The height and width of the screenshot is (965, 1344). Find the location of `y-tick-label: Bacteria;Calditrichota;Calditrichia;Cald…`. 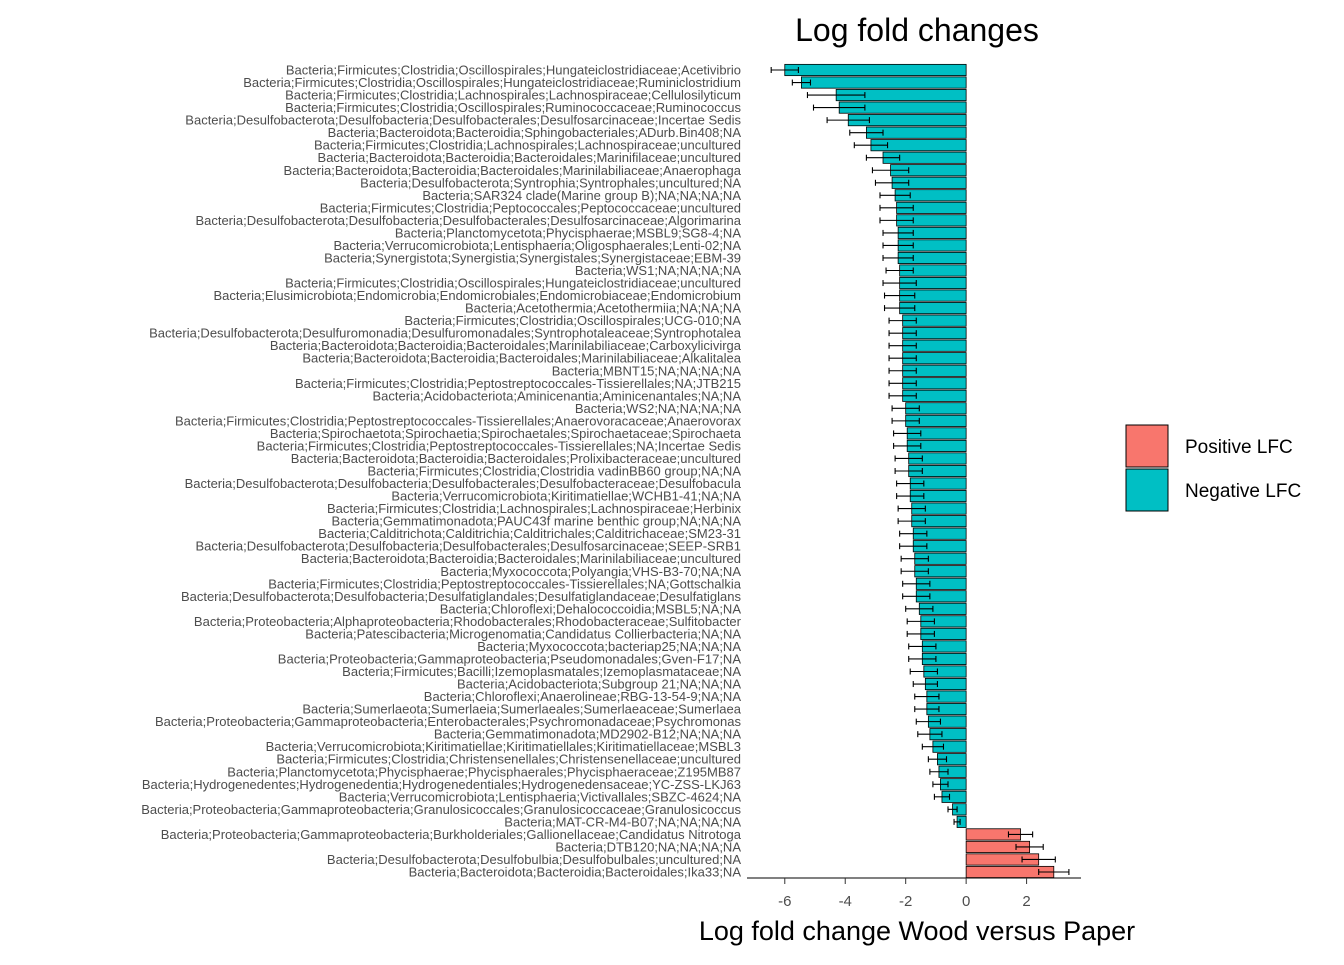

y-tick-label: Bacteria;Calditrichota;Calditrichia;Cald… is located at coordinates (529, 533).